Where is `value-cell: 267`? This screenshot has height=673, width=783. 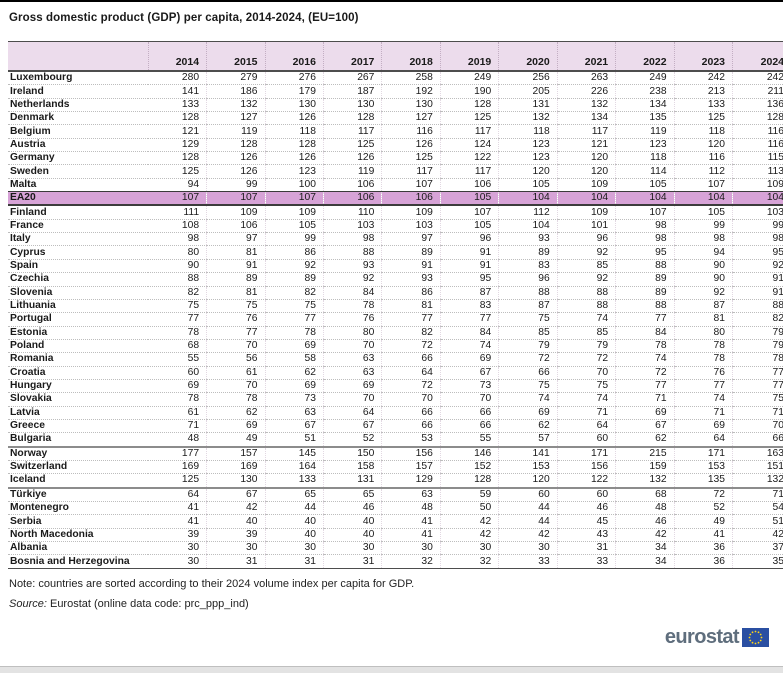
value-cell: 267 is located at coordinates (352, 78).